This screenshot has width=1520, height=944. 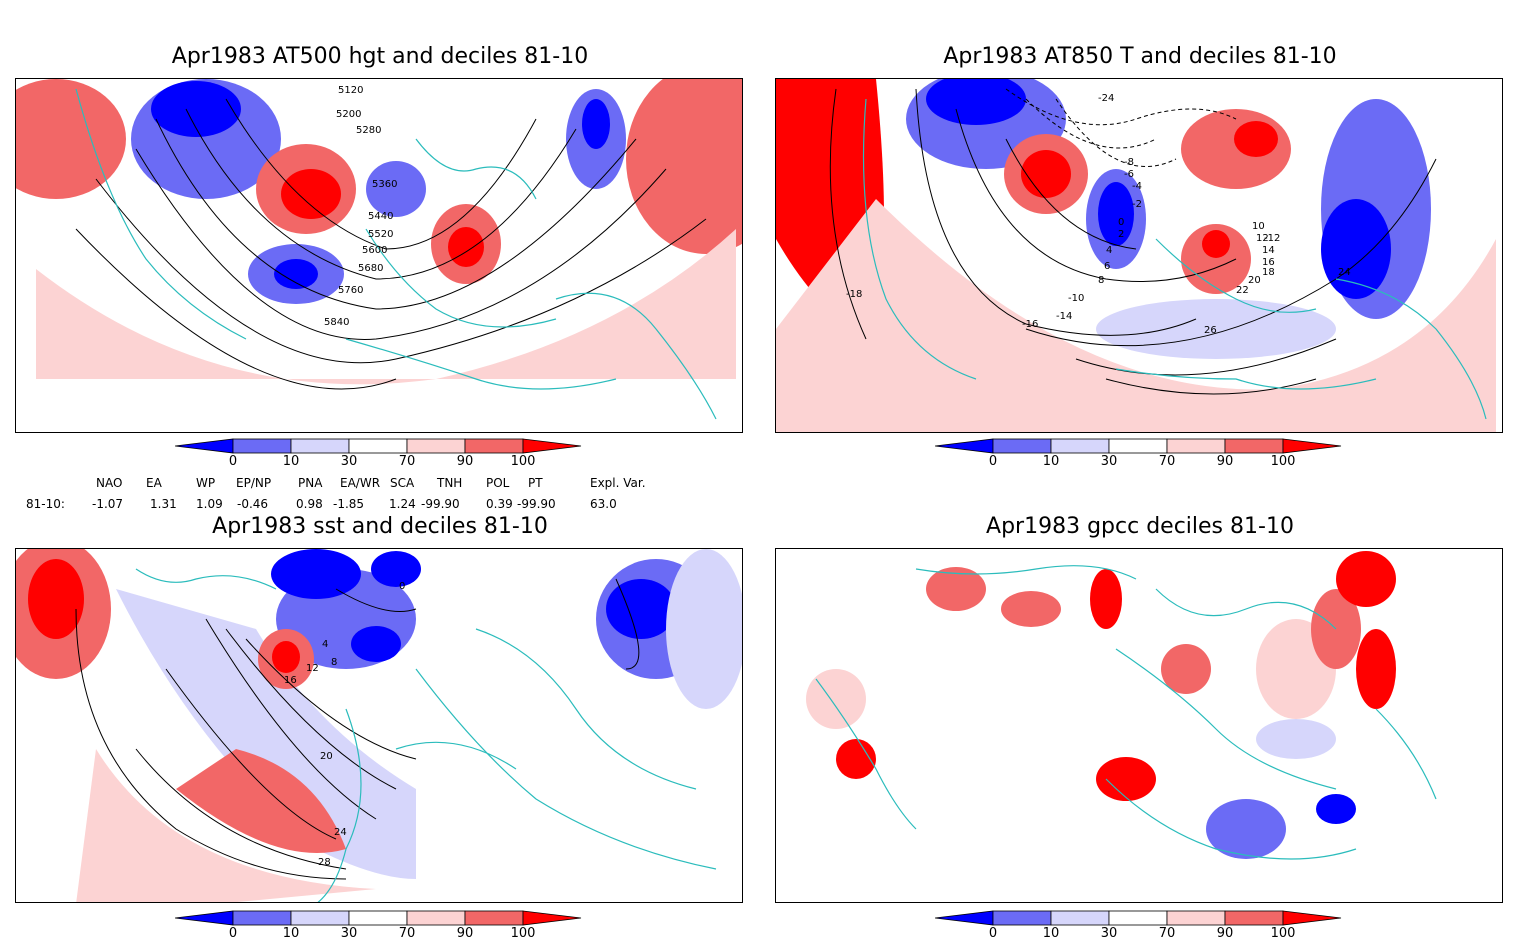 What do you see at coordinates (108, 504) in the screenshot?
I see `teleconnection-value-nao: -1.07` at bounding box center [108, 504].